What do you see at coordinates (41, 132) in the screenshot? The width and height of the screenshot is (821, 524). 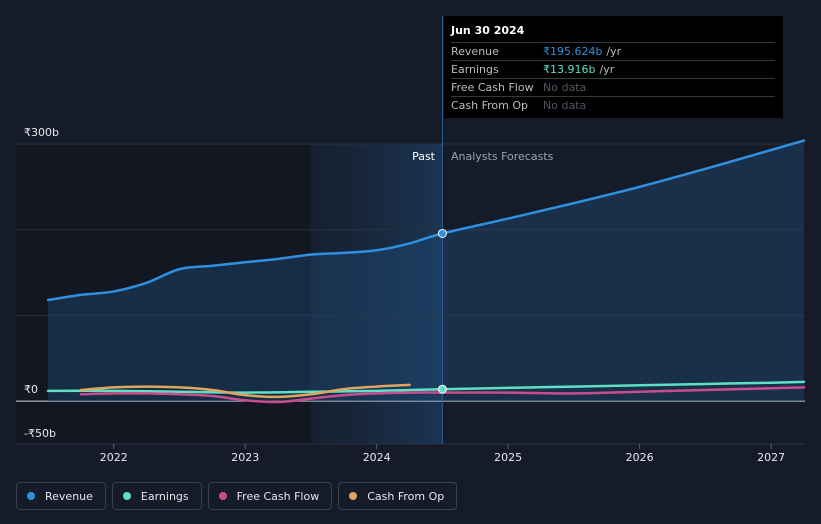 I see `y-tick-label: ₹300b` at bounding box center [41, 132].